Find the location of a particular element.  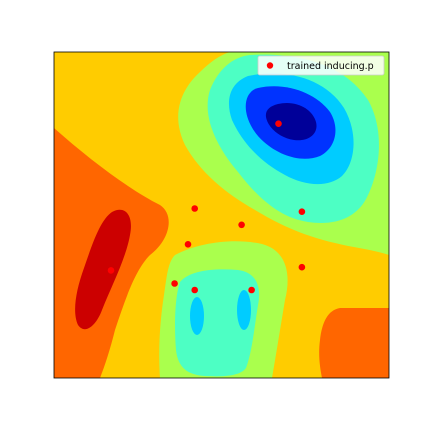

contour-darkblue-core is located at coordinates (291, 121).